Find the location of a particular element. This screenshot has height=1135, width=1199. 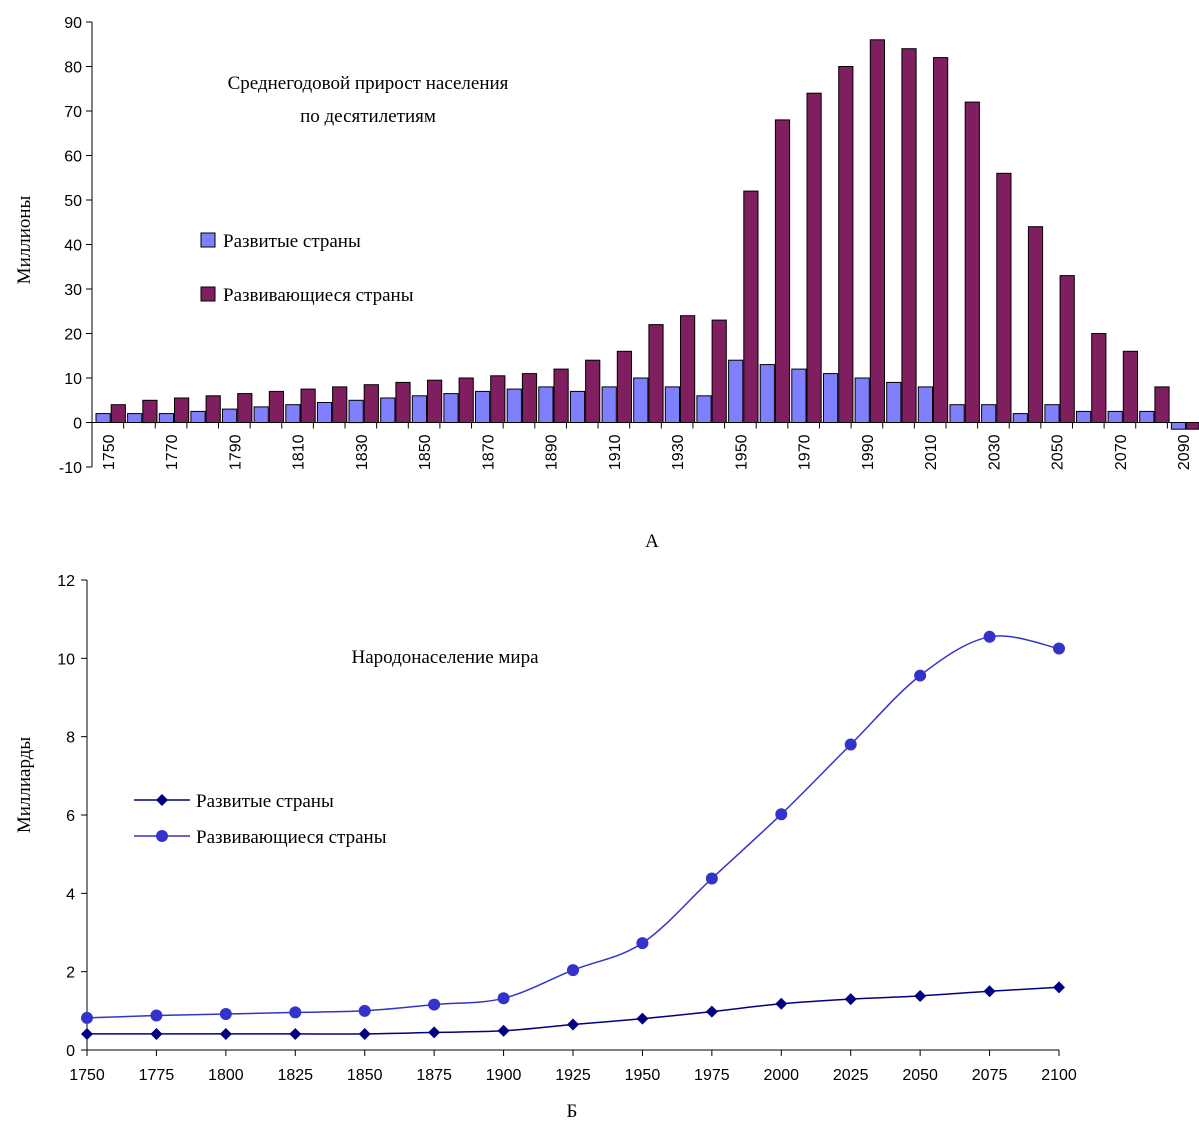

bar-developed-1950 is located at coordinates (736, 391).